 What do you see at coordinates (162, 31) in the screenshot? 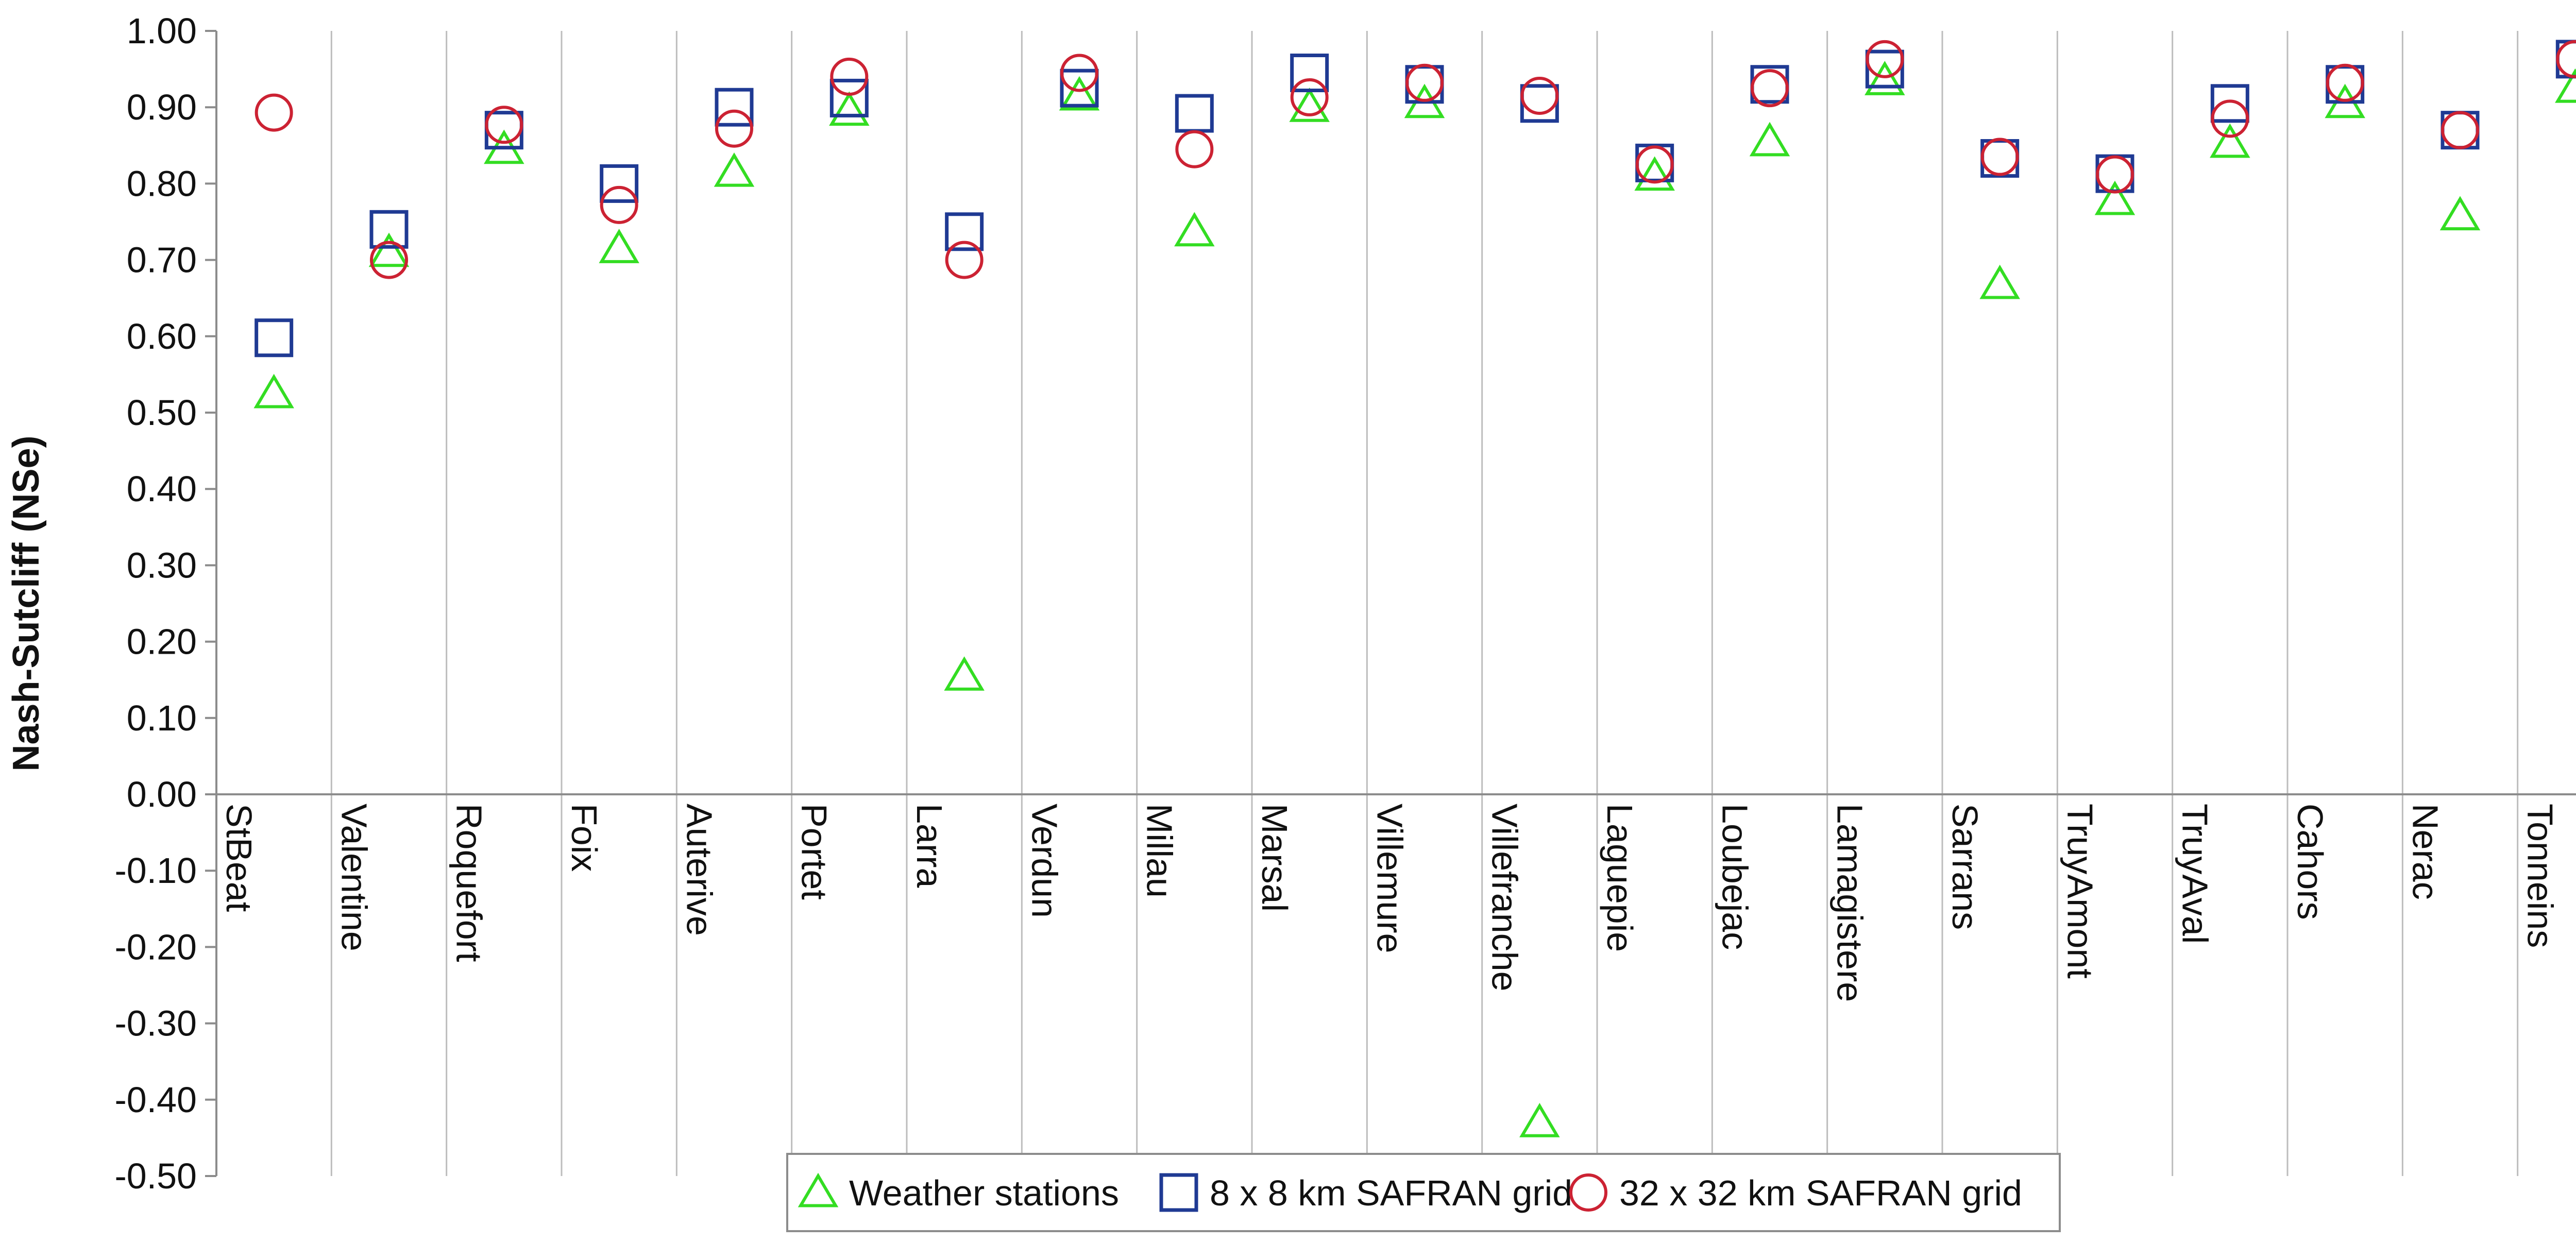
I see `y-tick-label: 1.00` at bounding box center [162, 31].